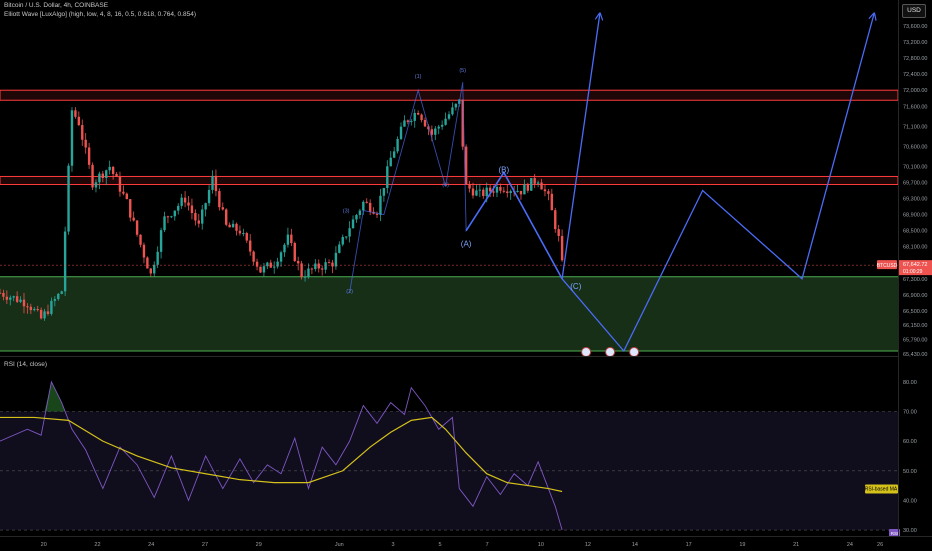  What do you see at coordinates (914, 11) in the screenshot?
I see `currency-button: USD` at bounding box center [914, 11].